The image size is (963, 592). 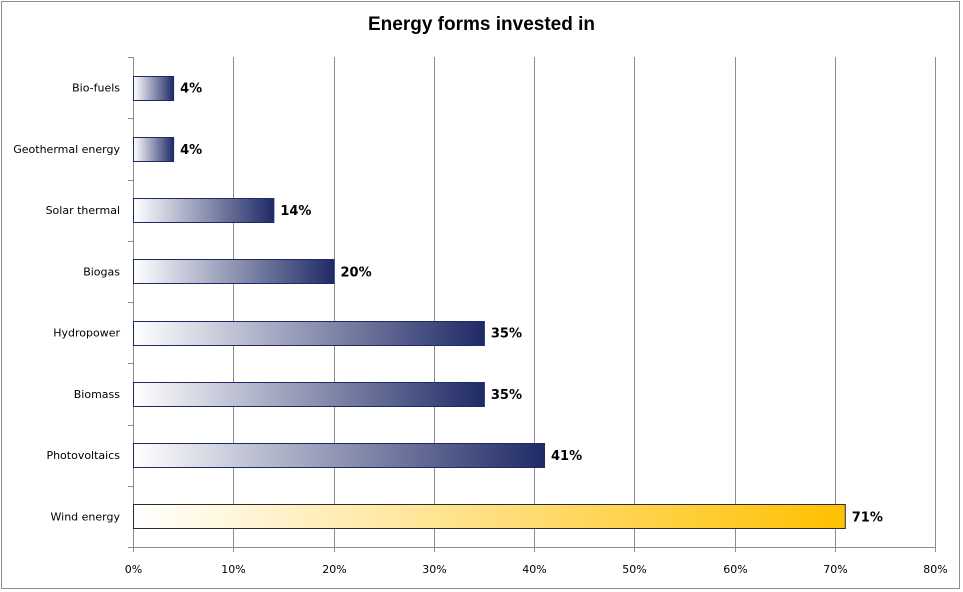 What do you see at coordinates (434, 569) in the screenshot?
I see `x-tick-label: 30%` at bounding box center [434, 569].